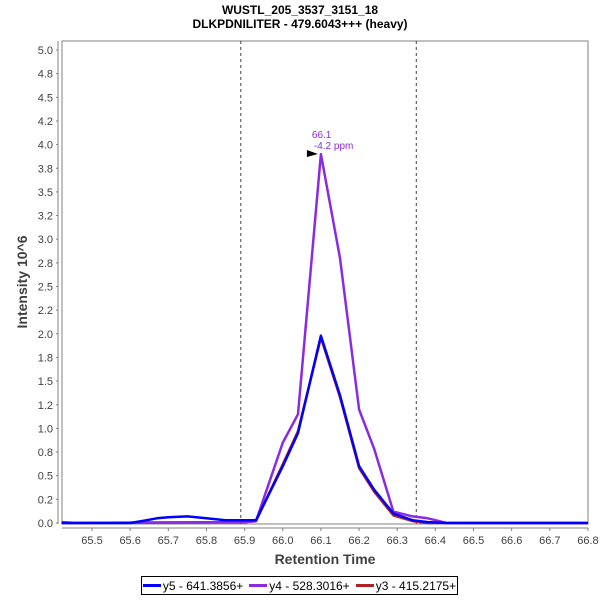 The height and width of the screenshot is (600, 600). What do you see at coordinates (45, 51) in the screenshot?
I see `y-tick-label: 5.0` at bounding box center [45, 51].